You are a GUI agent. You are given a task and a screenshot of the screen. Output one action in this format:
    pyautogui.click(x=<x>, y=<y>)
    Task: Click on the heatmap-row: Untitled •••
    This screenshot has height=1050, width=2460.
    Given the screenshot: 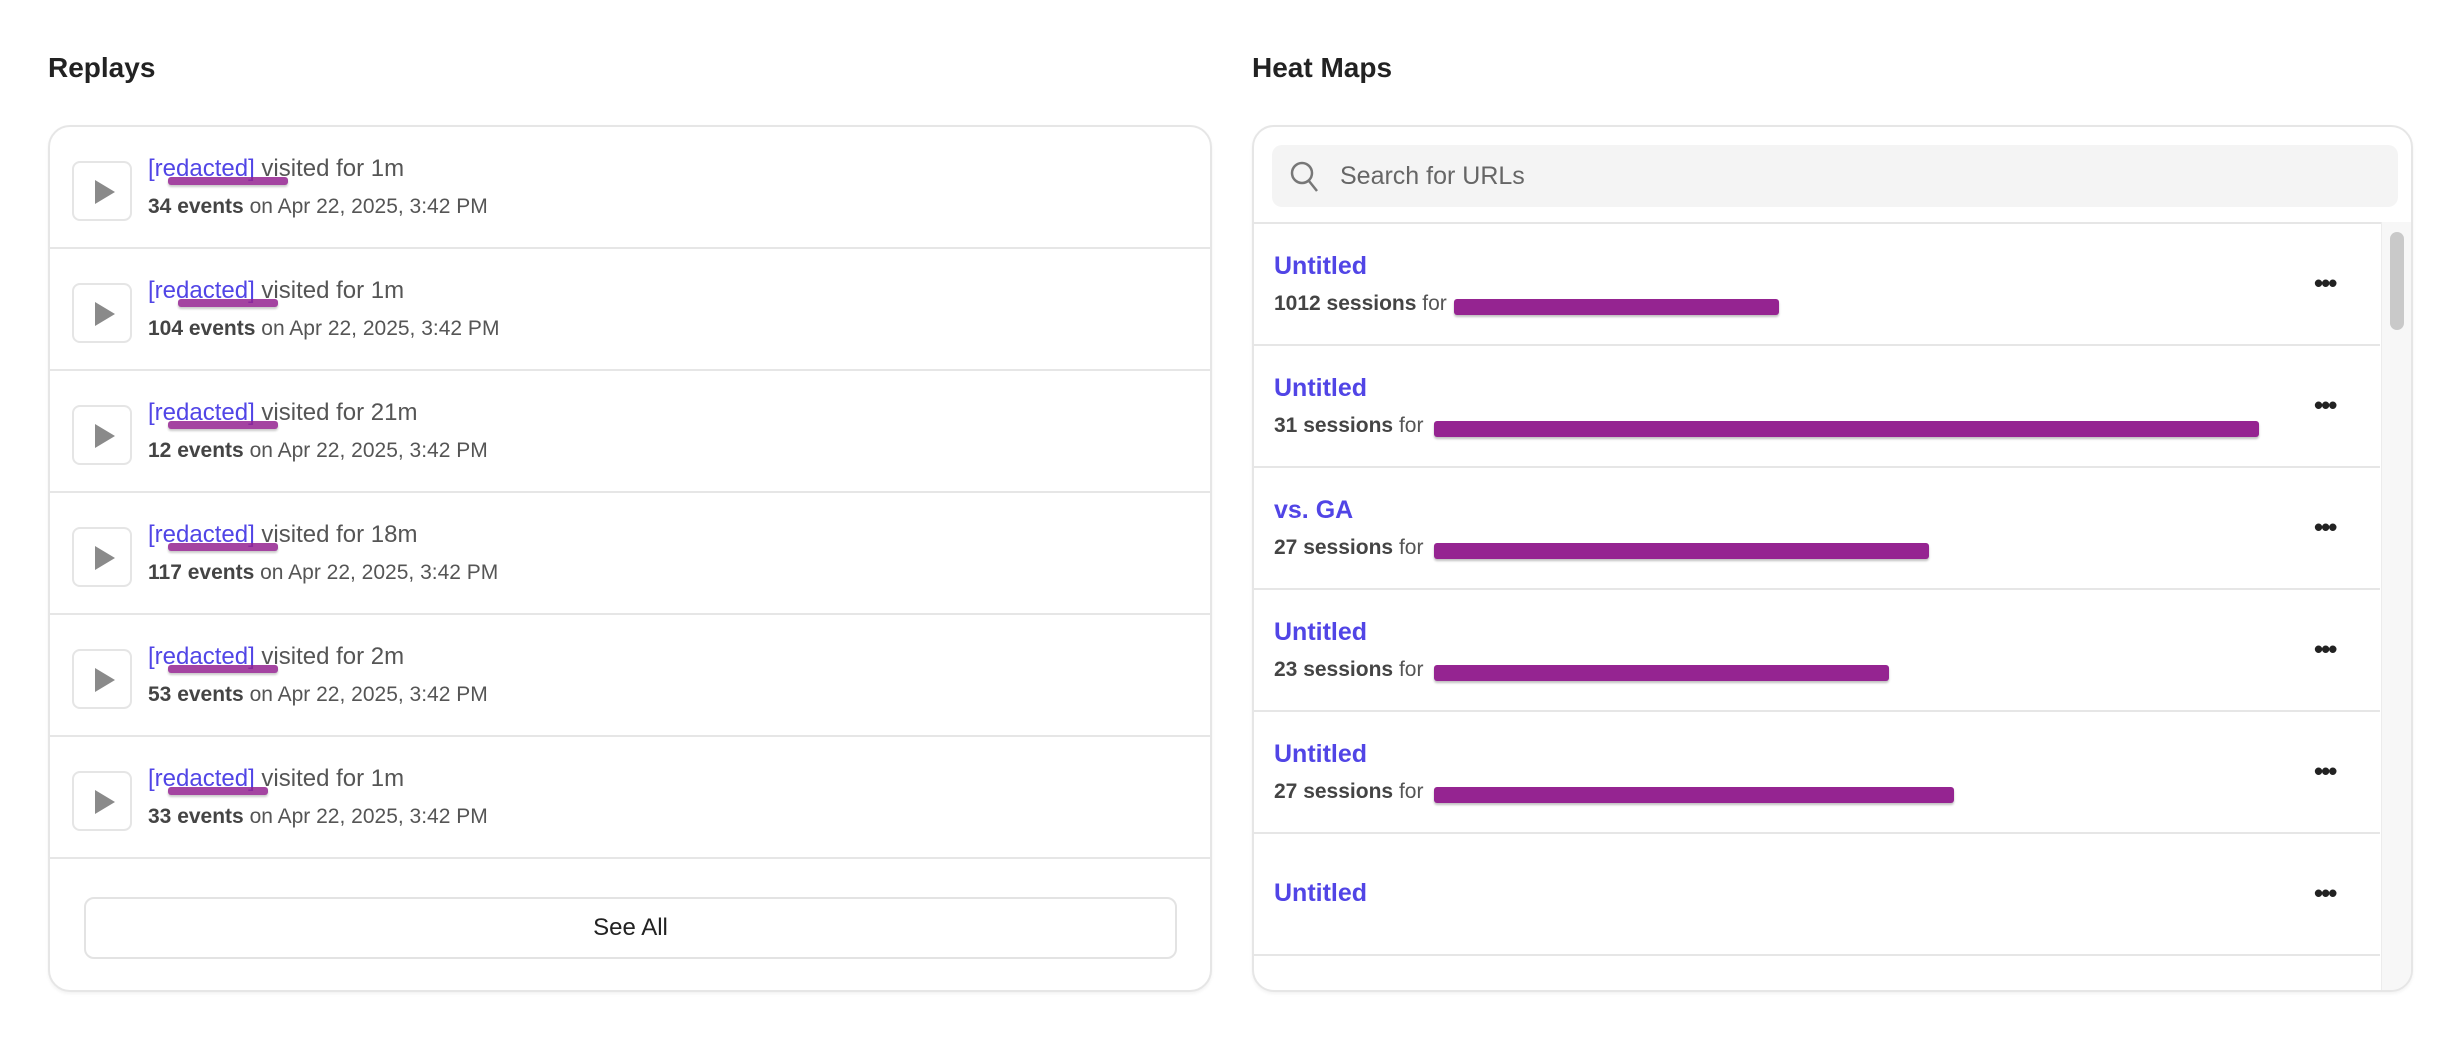 What is the action you would take?
    pyautogui.click(x=1817, y=895)
    